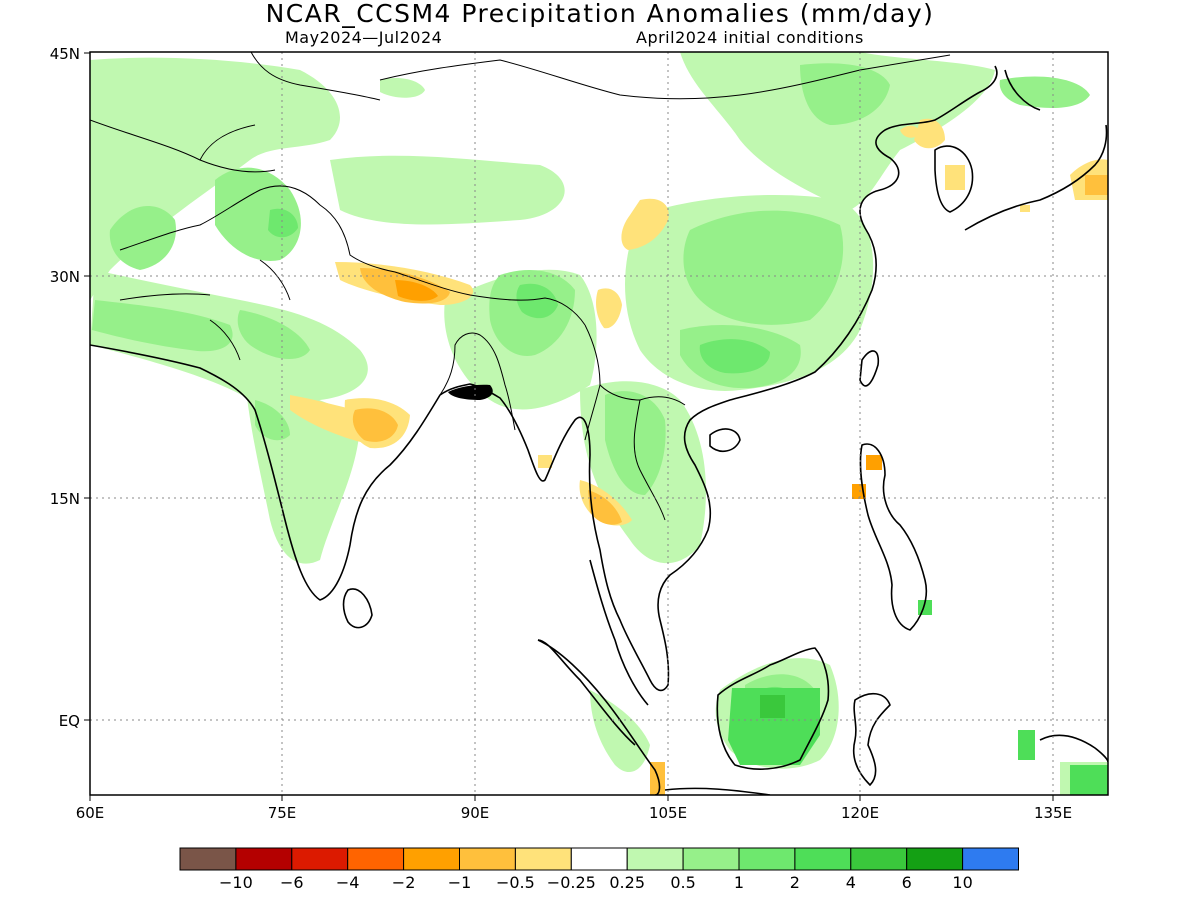 Image resolution: width=1200 pixels, height=900 pixels. I want to click on x-tick-label: 135E, so click(1053, 813).